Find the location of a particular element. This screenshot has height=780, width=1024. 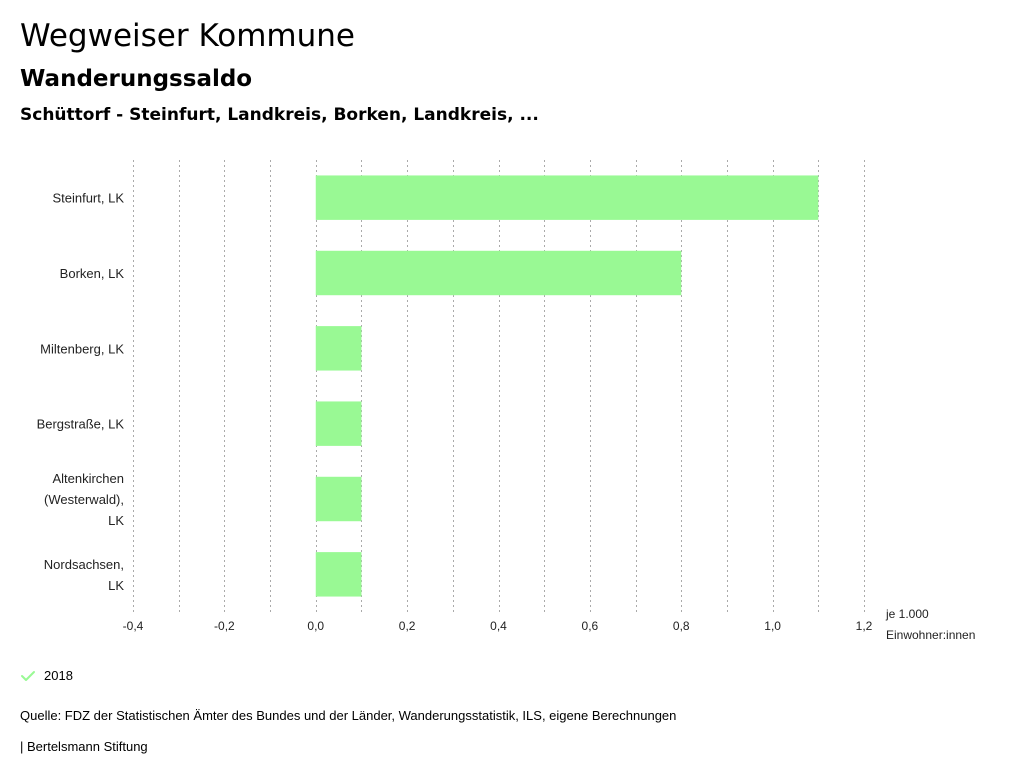

x-tick-label: 0,4 is located at coordinates (498, 626).